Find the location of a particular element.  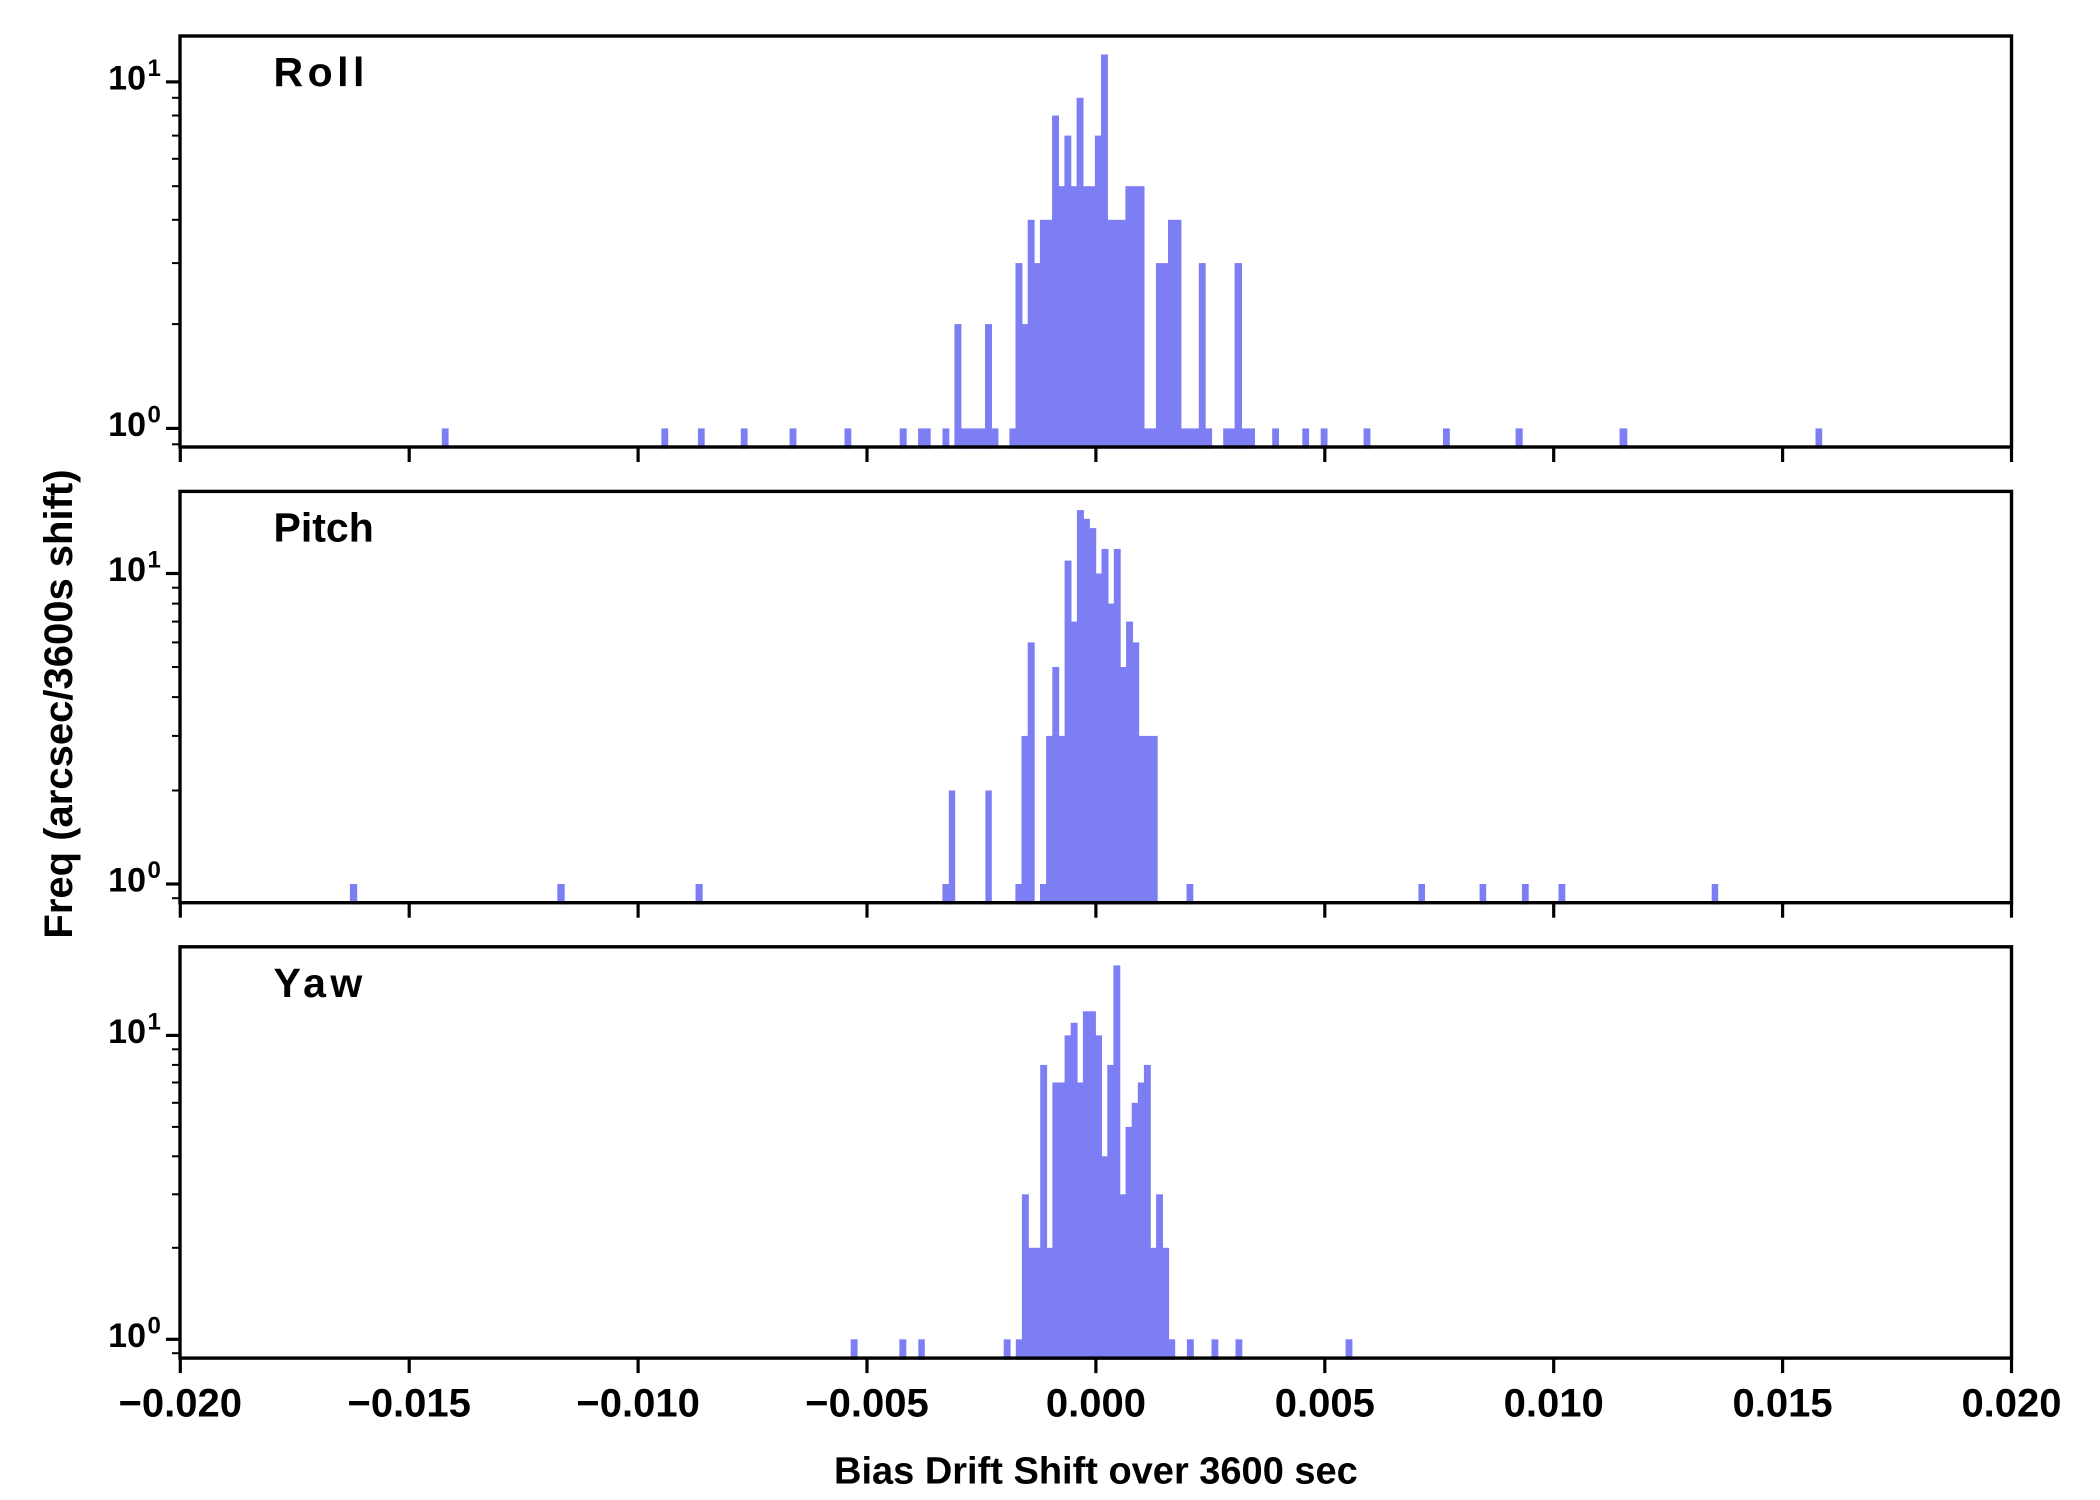

svg-text: −0.010 is located at coordinates (637, 1404).